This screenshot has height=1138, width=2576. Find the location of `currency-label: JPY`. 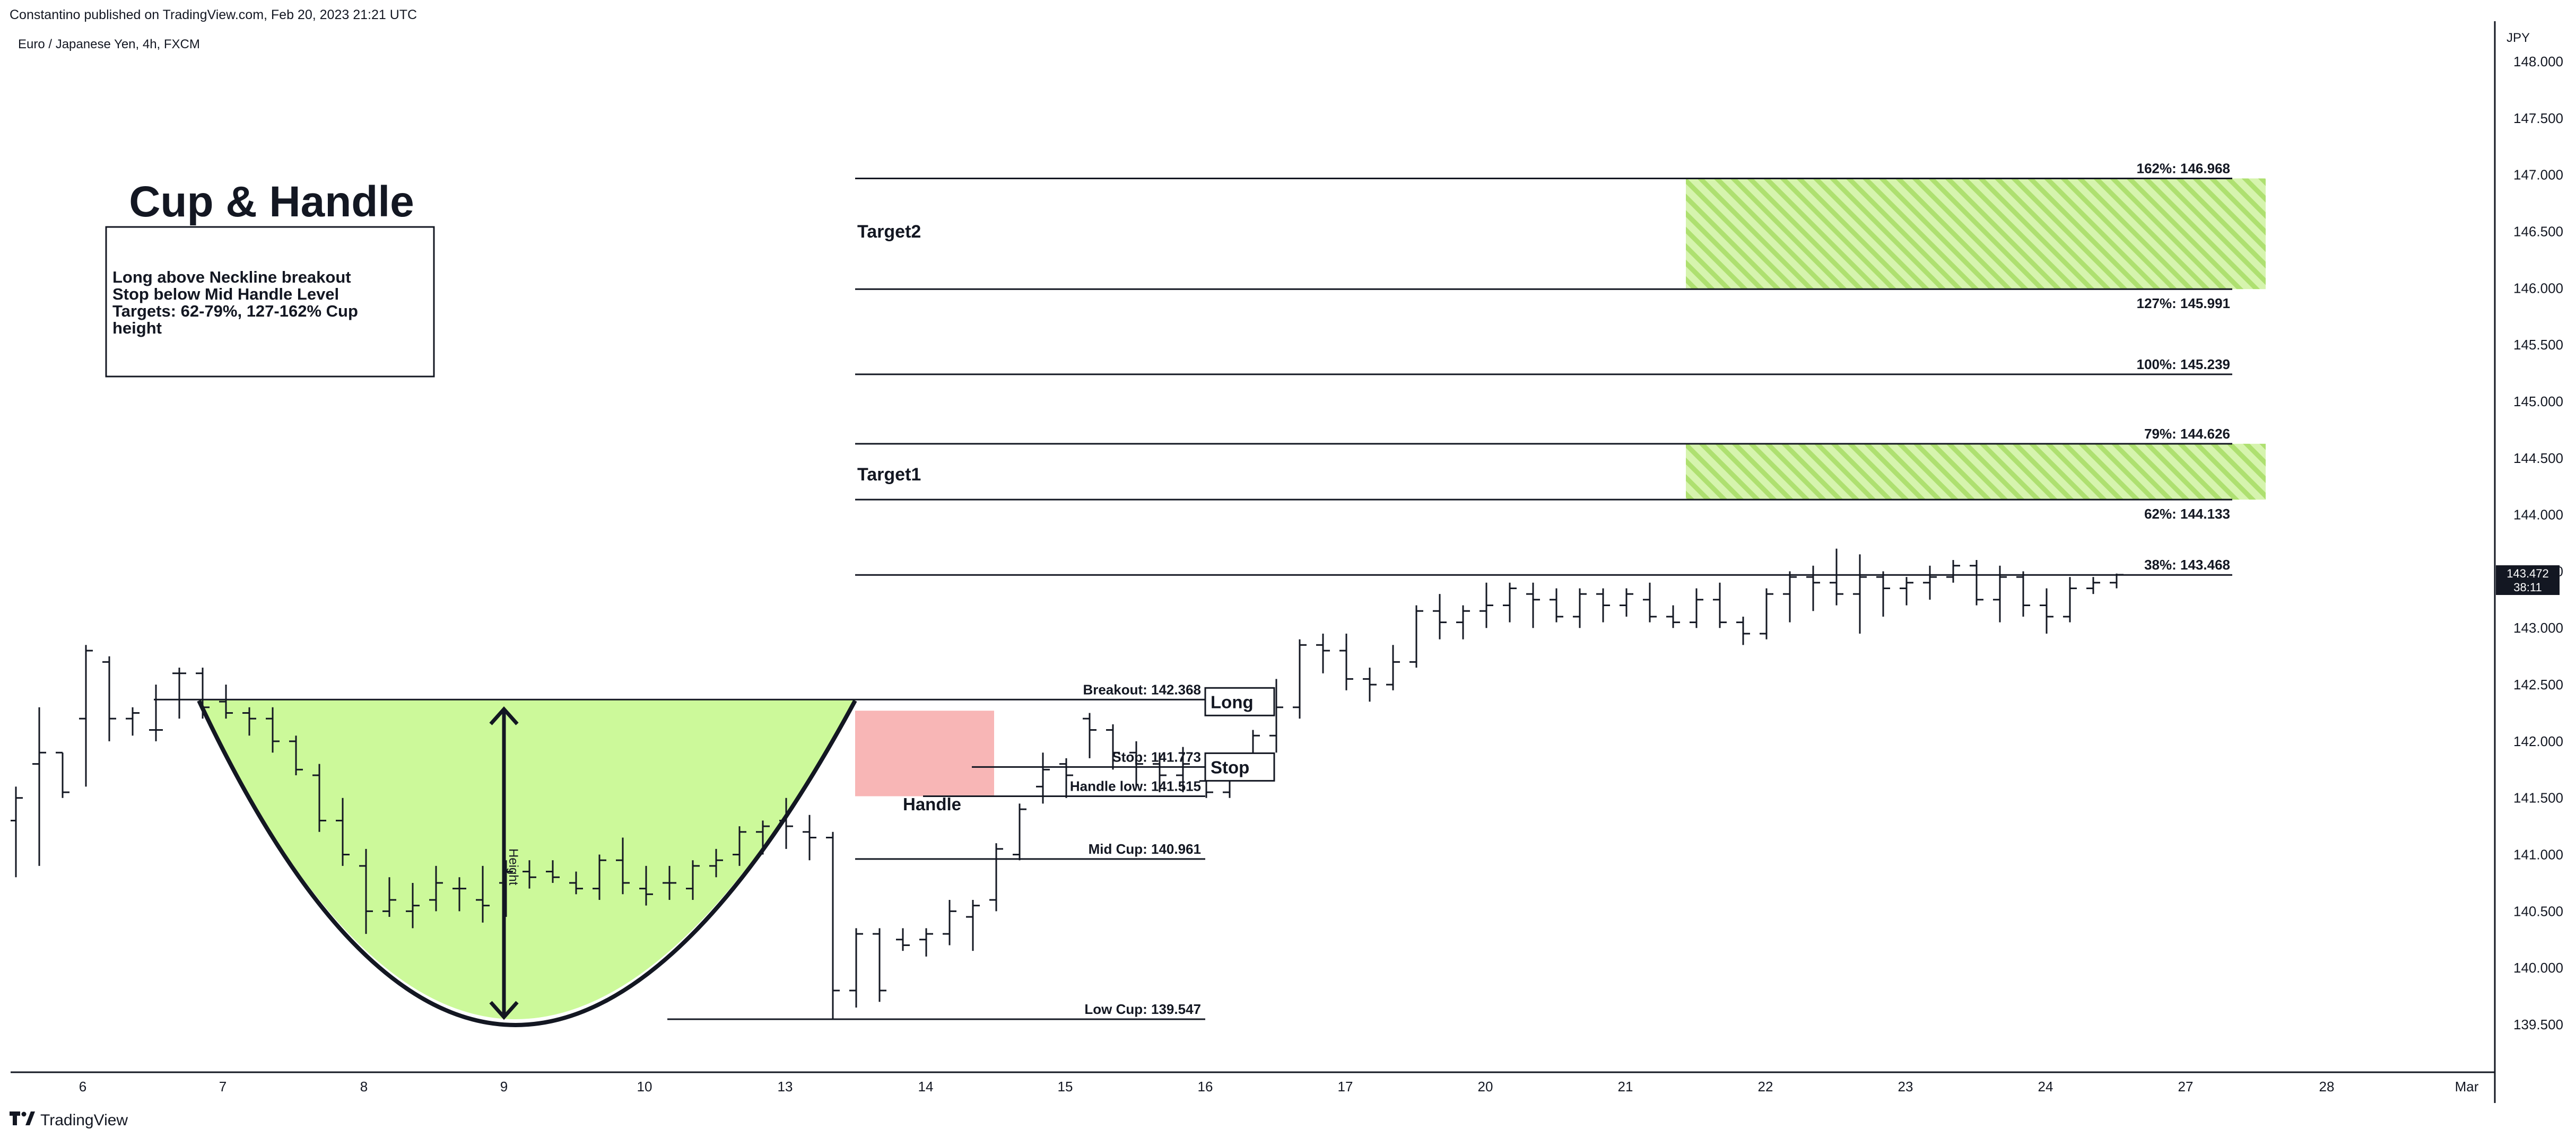

currency-label: JPY is located at coordinates (2519, 38).